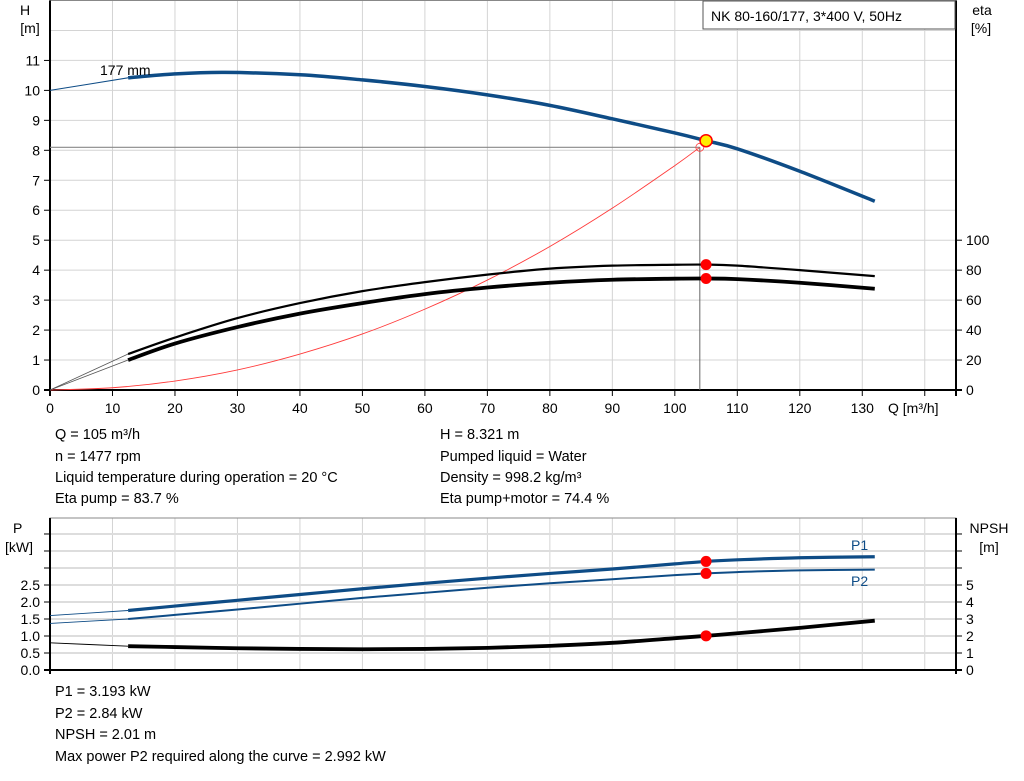 The width and height of the screenshot is (1024, 781). I want to click on y-label-h: H, so click(25, 10).